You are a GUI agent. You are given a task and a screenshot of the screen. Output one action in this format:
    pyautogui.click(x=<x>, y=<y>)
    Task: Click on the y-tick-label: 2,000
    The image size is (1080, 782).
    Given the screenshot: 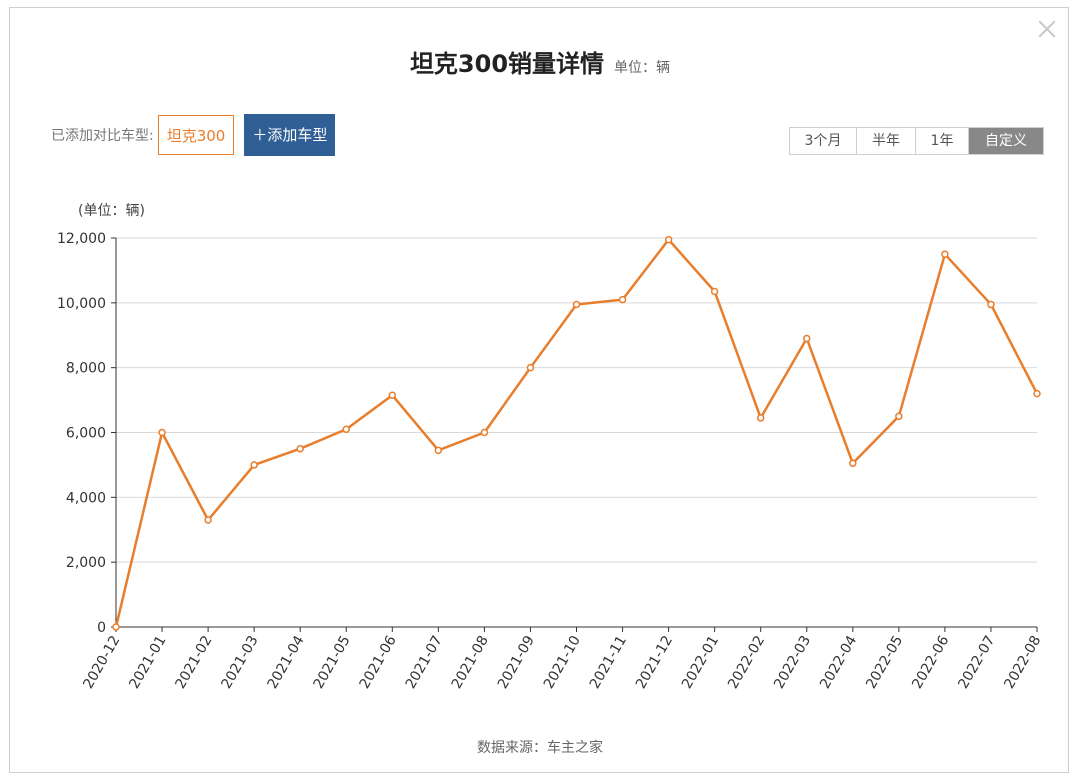 What is the action you would take?
    pyautogui.click(x=86, y=563)
    